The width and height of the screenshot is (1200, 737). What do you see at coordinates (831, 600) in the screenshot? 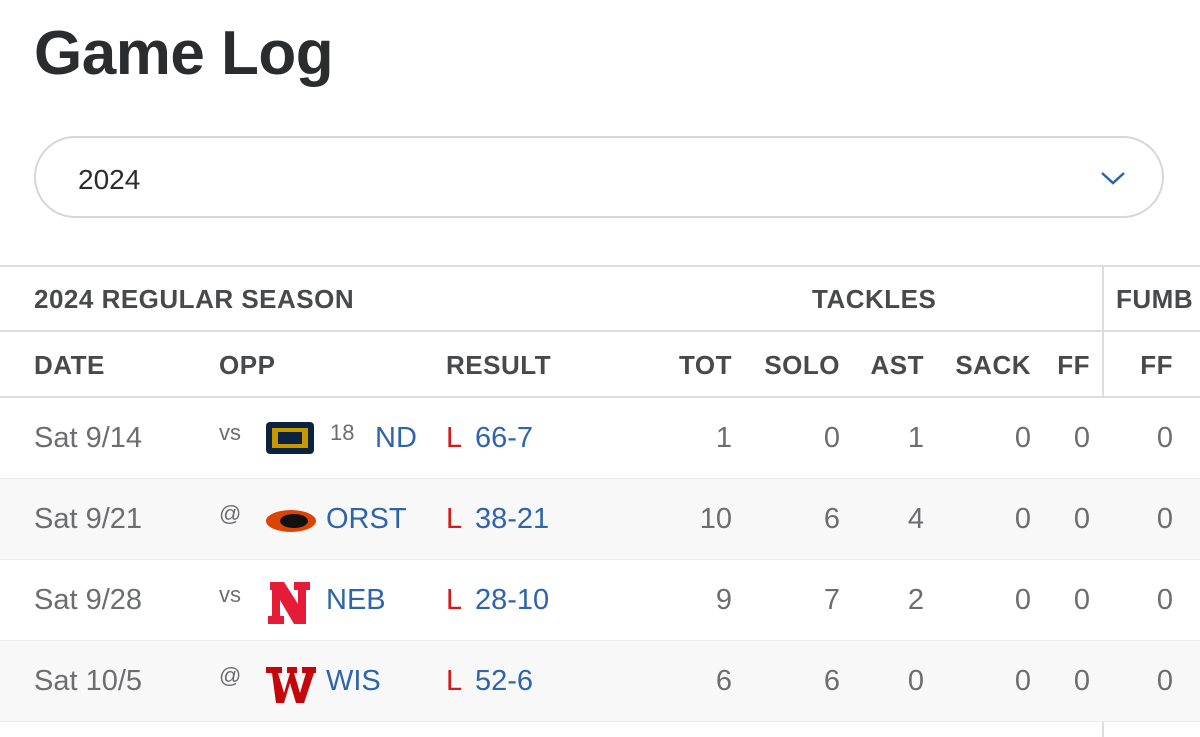
I see `stat-value: 7` at bounding box center [831, 600].